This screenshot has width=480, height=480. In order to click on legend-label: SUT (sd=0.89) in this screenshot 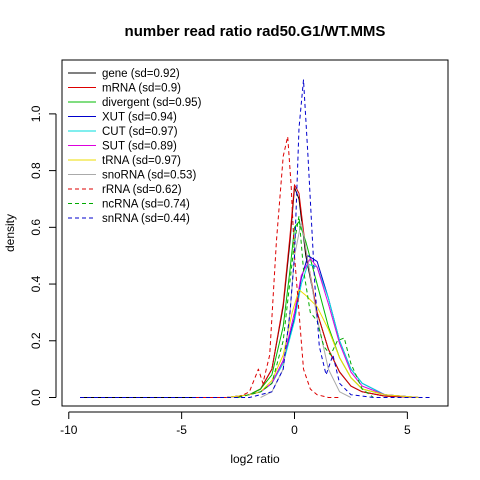, I will do `click(139, 147)`.